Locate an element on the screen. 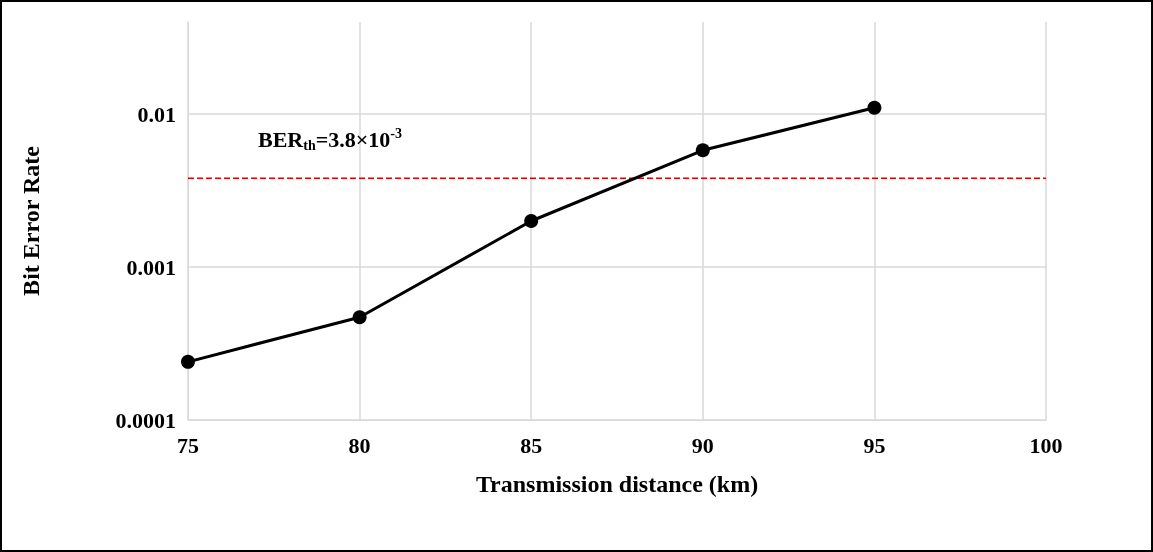  x-tick-label: 80 is located at coordinates (359, 445).